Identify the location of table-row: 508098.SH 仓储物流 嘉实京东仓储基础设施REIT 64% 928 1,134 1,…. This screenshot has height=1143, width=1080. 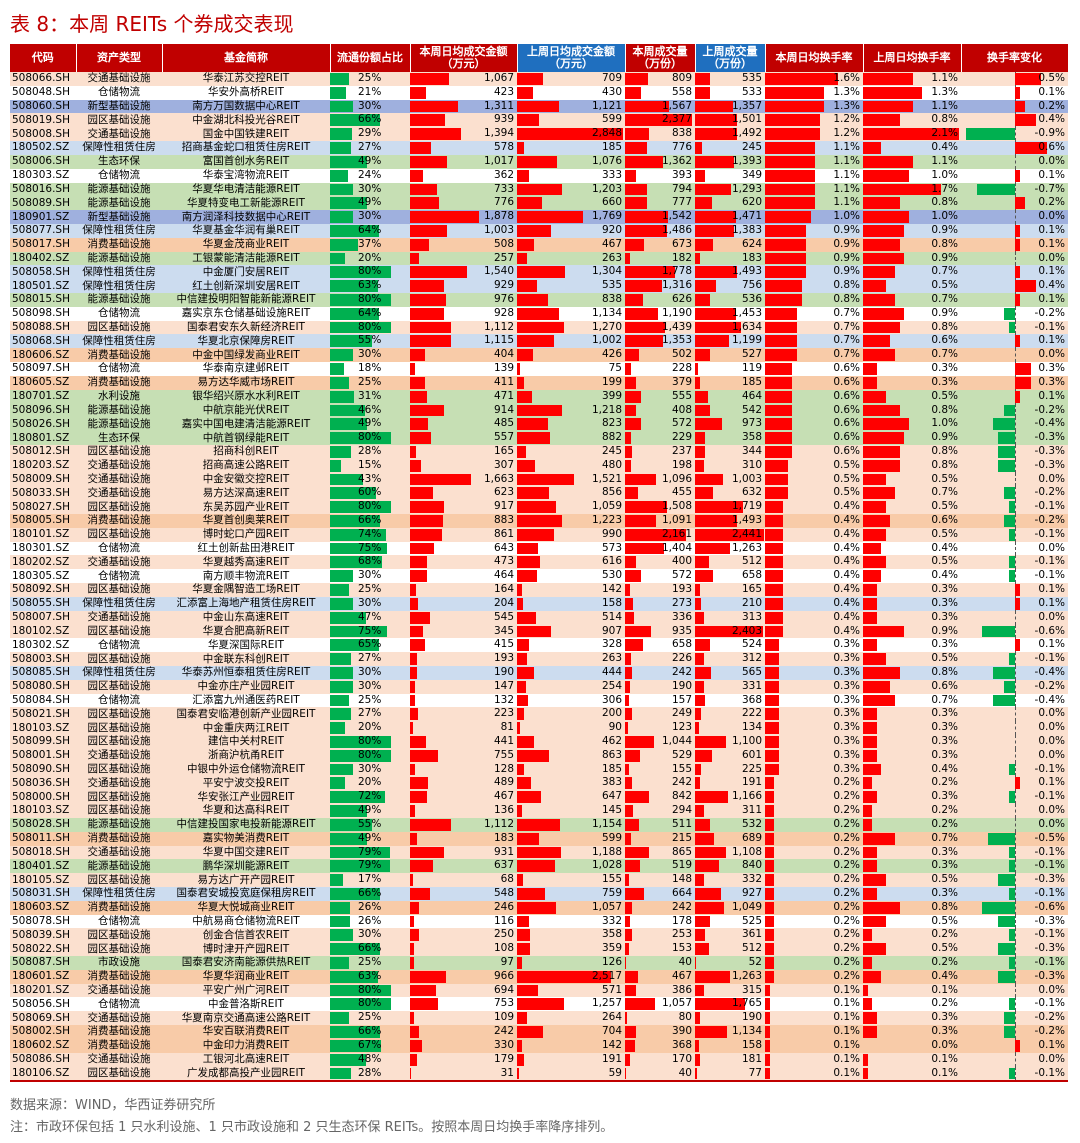
(539, 313).